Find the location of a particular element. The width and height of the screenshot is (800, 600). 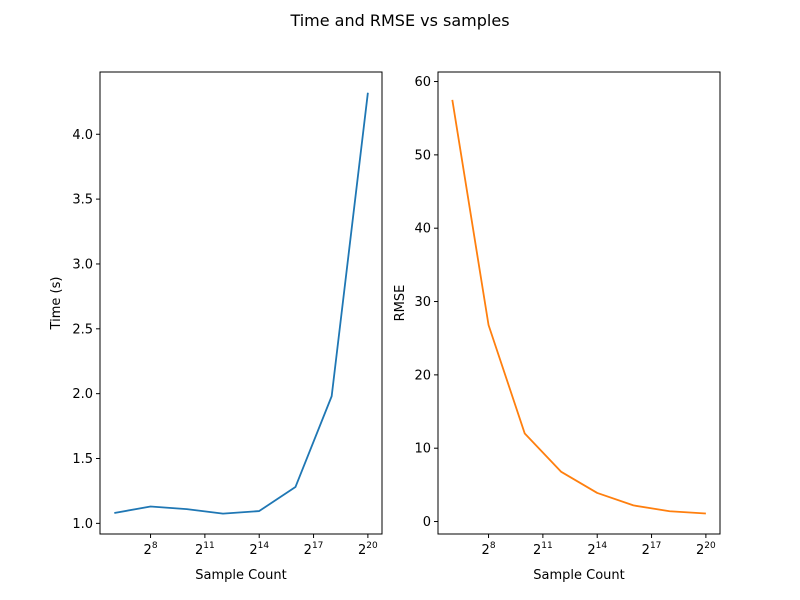

y-tick-label: 1.0 is located at coordinates (82, 524).